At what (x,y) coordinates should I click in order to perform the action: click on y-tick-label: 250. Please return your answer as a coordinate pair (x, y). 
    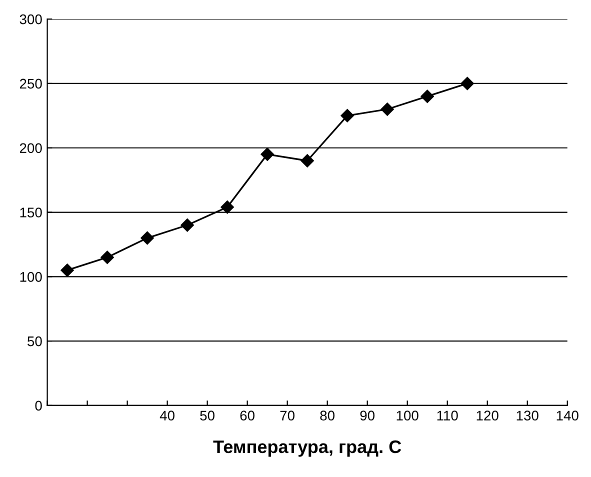
    Looking at the image, I should click on (31, 83).